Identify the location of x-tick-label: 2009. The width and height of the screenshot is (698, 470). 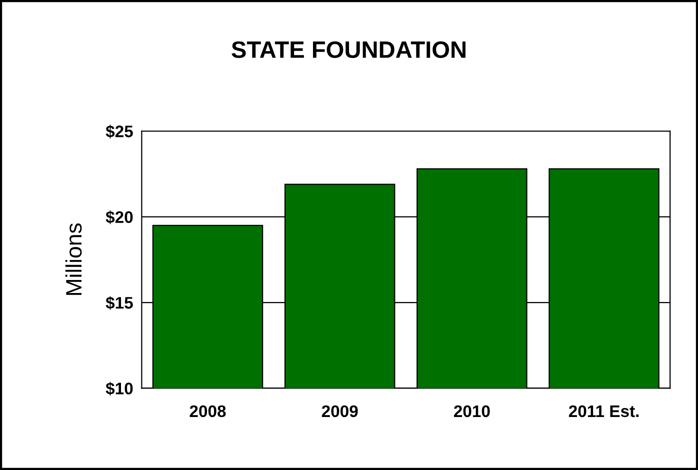
(340, 411).